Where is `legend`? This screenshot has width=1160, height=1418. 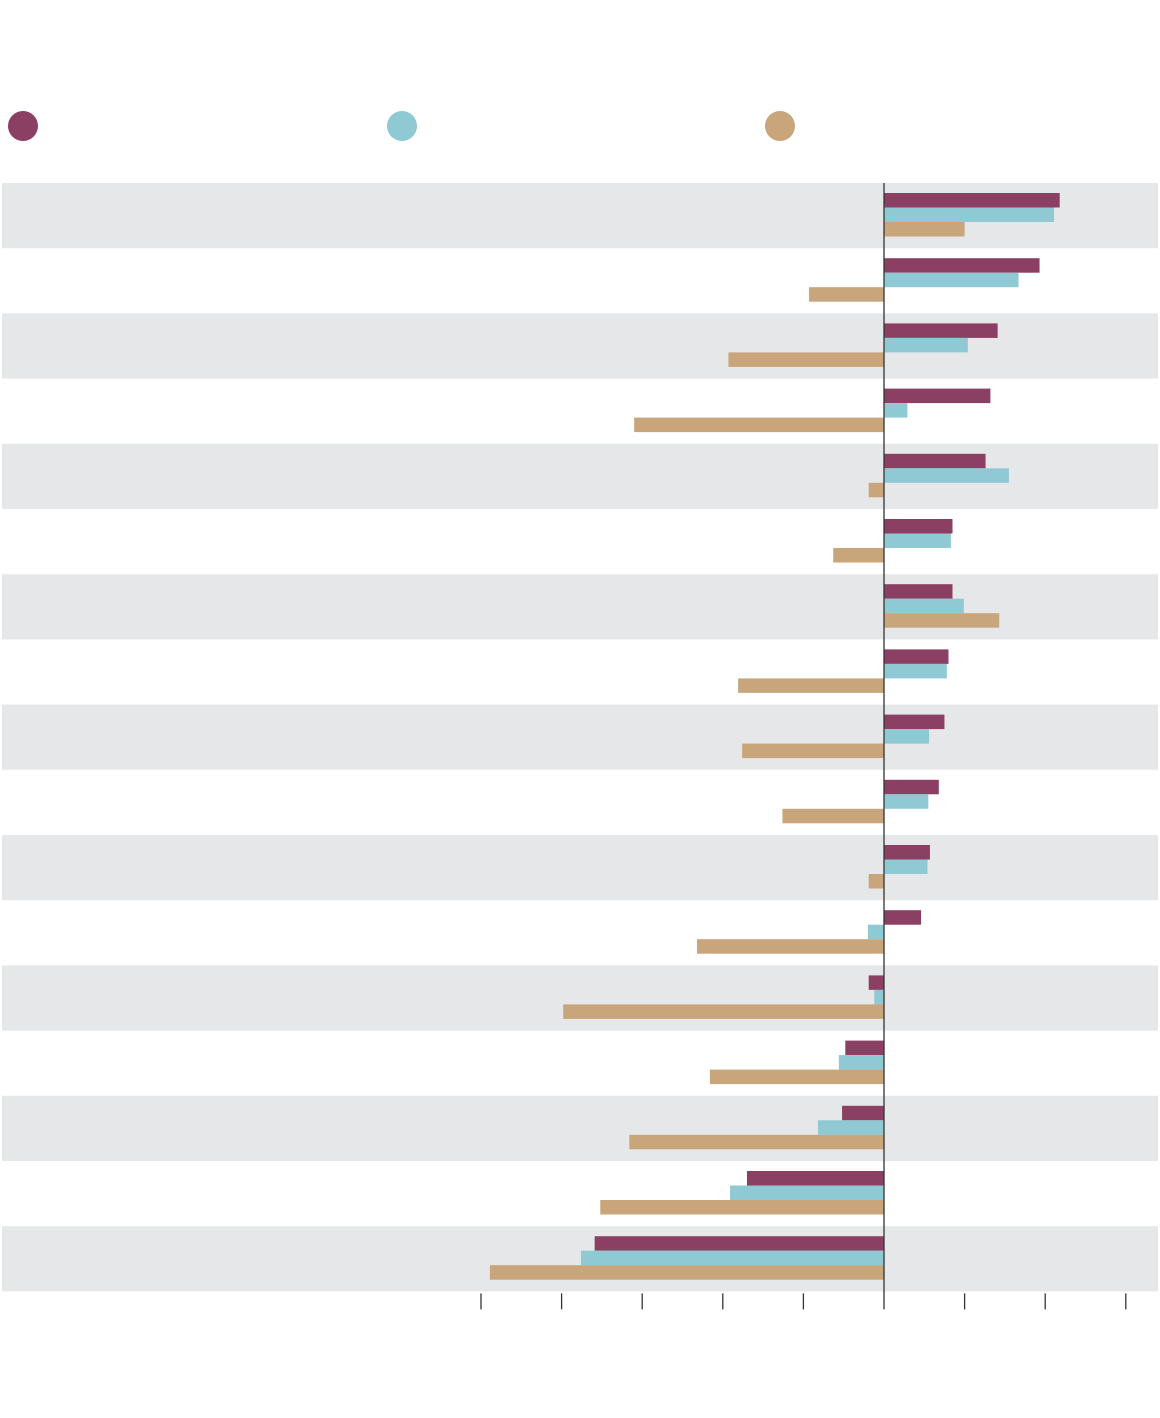
legend is located at coordinates (580, 126).